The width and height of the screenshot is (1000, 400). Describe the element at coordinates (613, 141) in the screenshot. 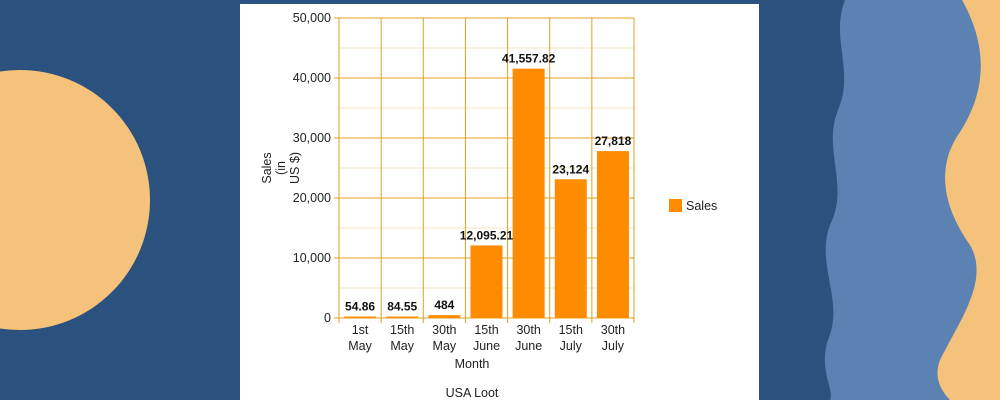

I see `data-label: 27,818` at that location.